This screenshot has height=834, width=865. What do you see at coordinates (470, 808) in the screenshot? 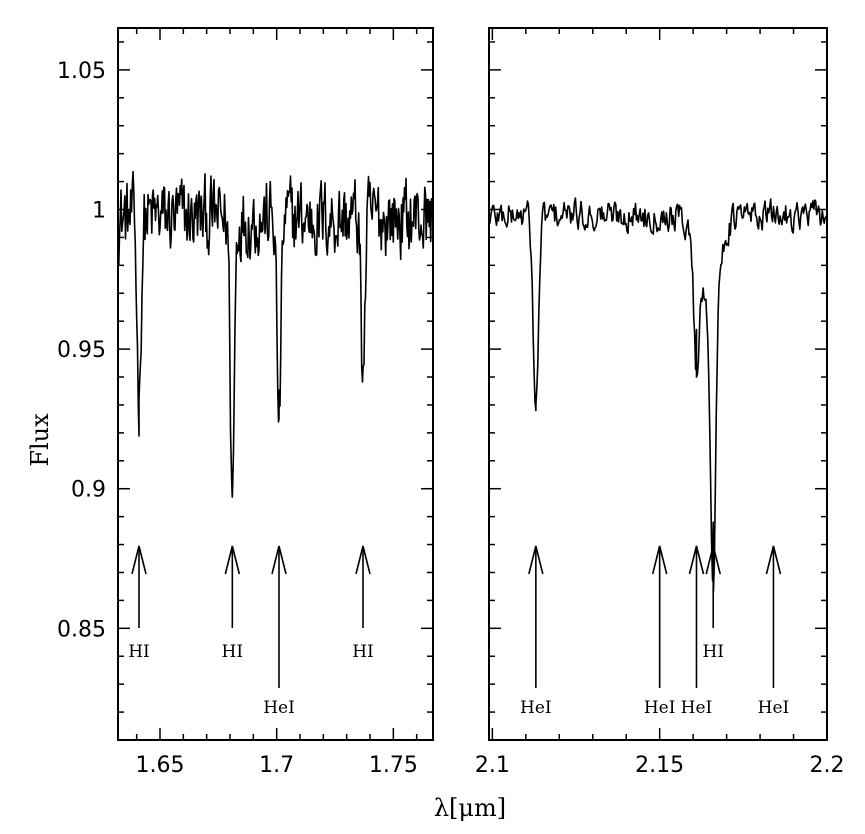
I see `x-axis-title: λ[μm]` at bounding box center [470, 808].